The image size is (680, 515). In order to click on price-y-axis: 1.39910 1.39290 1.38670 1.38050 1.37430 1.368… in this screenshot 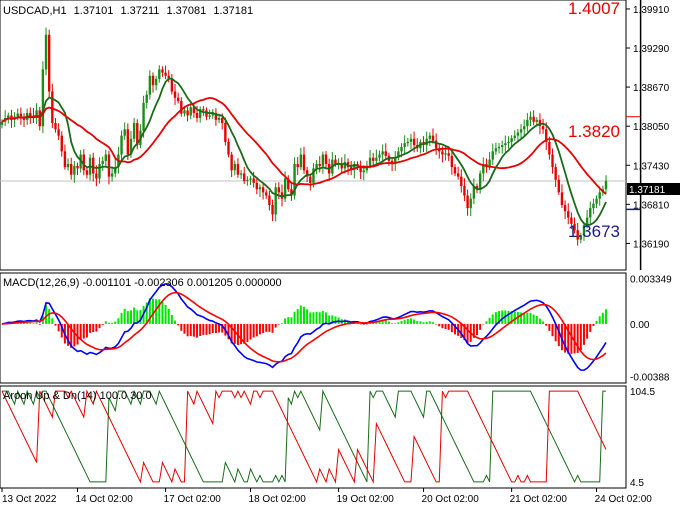, I will do `click(648, 127)`.